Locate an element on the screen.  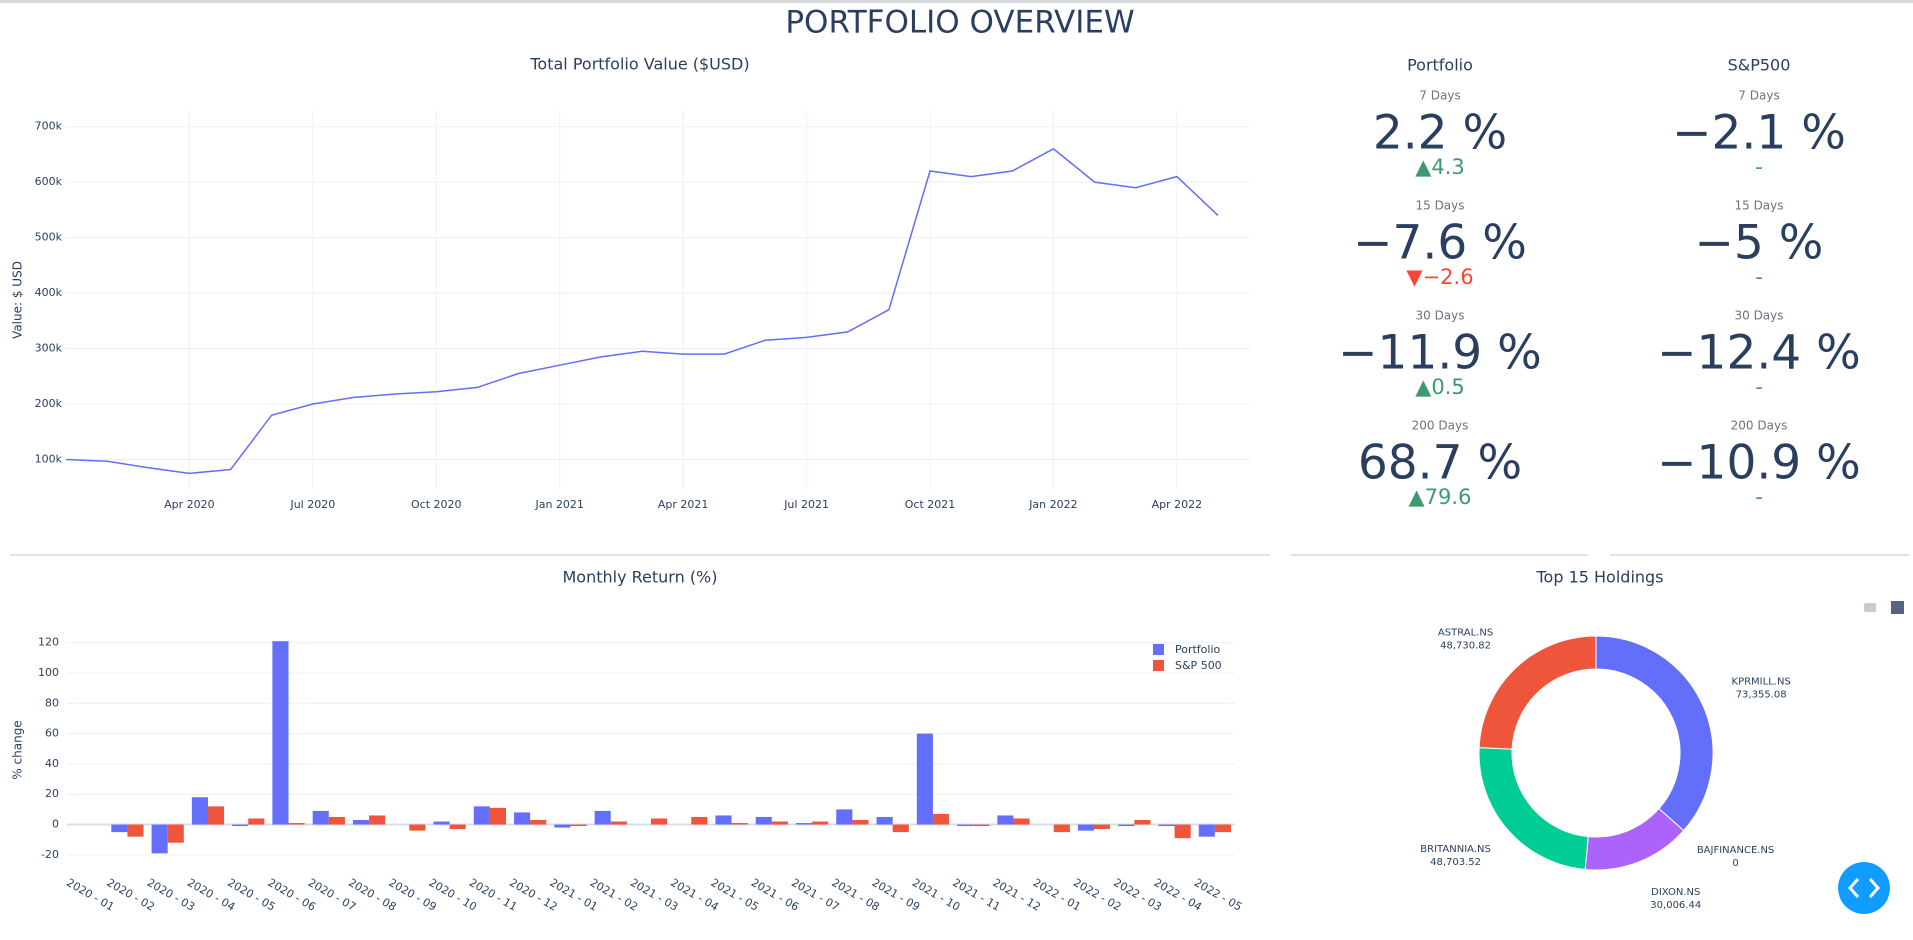
legend-label: S&P 500 is located at coordinates (1198, 665).